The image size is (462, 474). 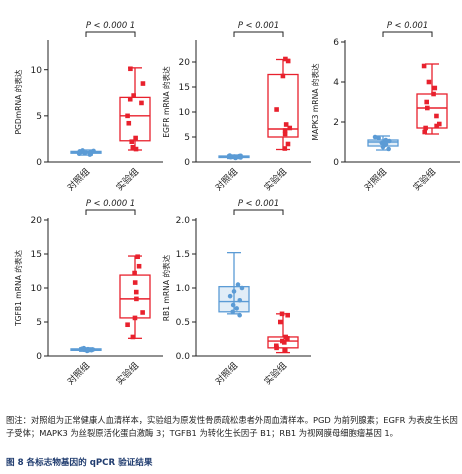 I want to click on y-tick-label: 0.5, so click(x=183, y=323).